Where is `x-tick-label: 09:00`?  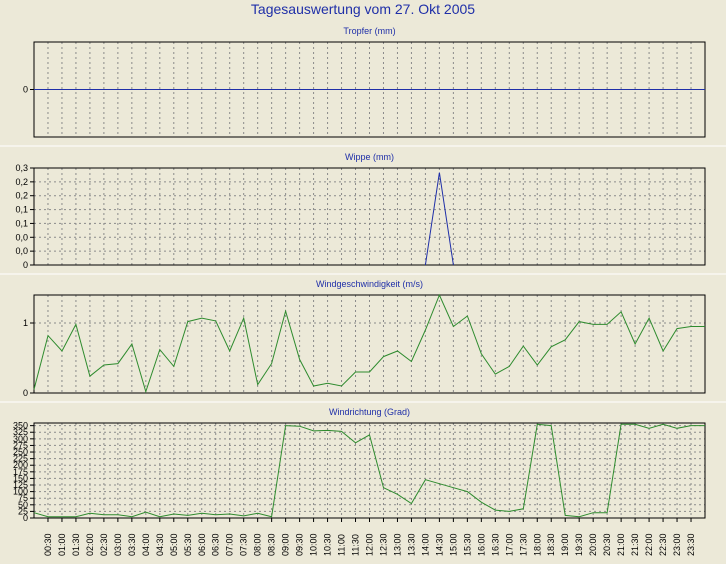 x-tick-label: 09:00 is located at coordinates (286, 544).